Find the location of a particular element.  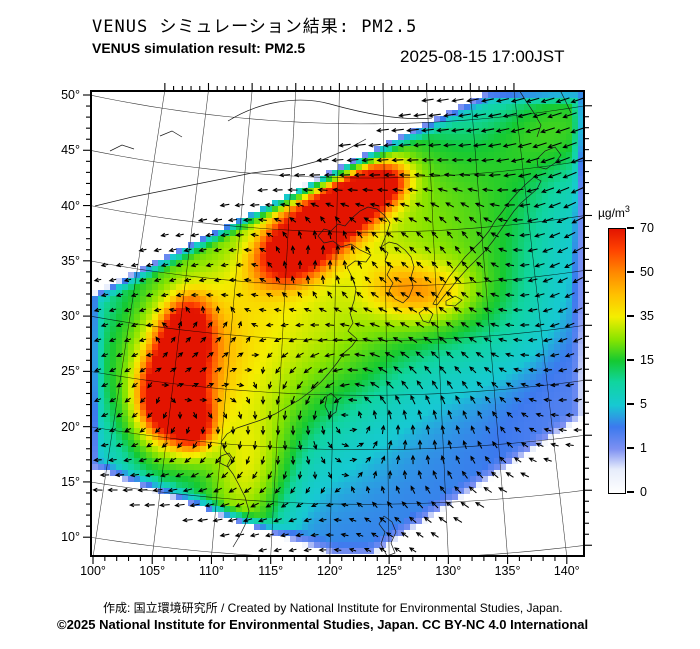

colorbar-tick-label: 35 is located at coordinates (647, 316).